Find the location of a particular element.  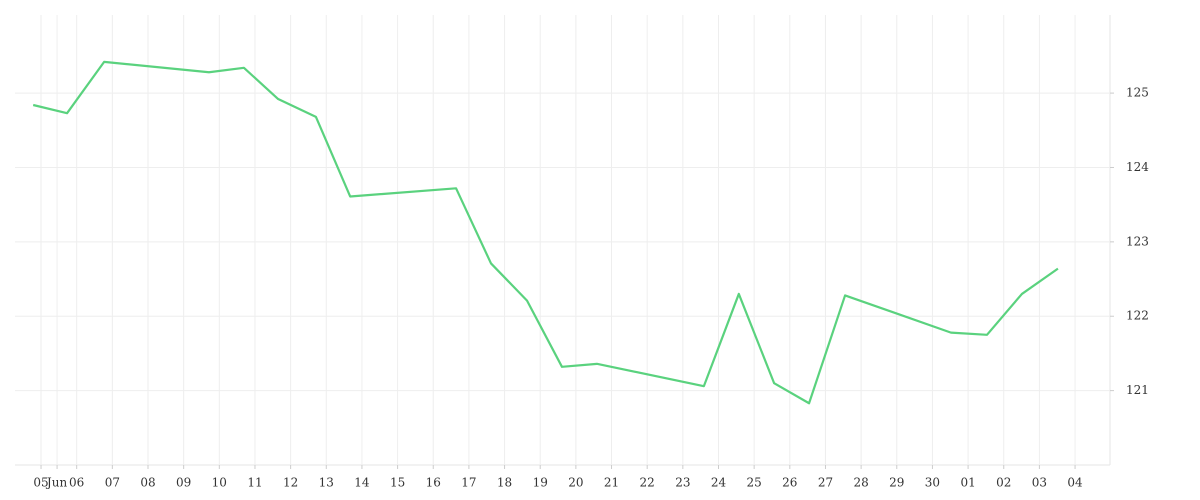

x-tick-label: 27 is located at coordinates (825, 483).